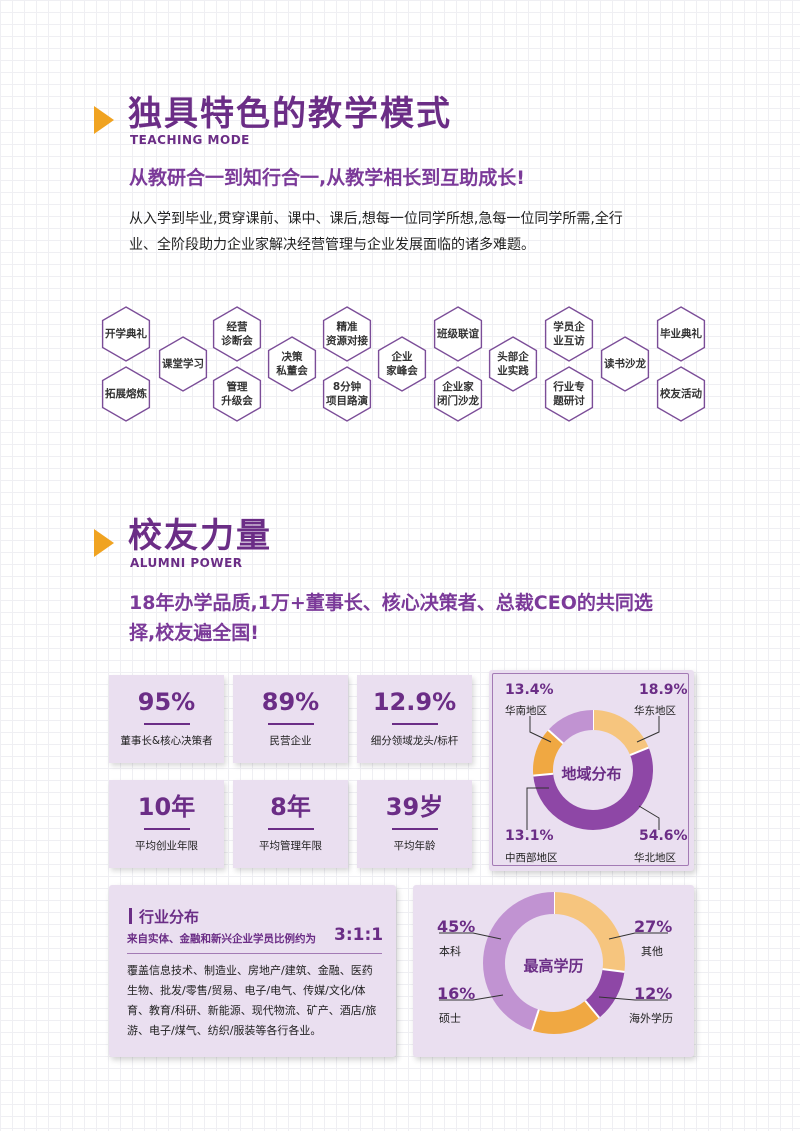  Describe the element at coordinates (166, 740) in the screenshot. I see `stat-label: 董事长&核心决策者` at that location.